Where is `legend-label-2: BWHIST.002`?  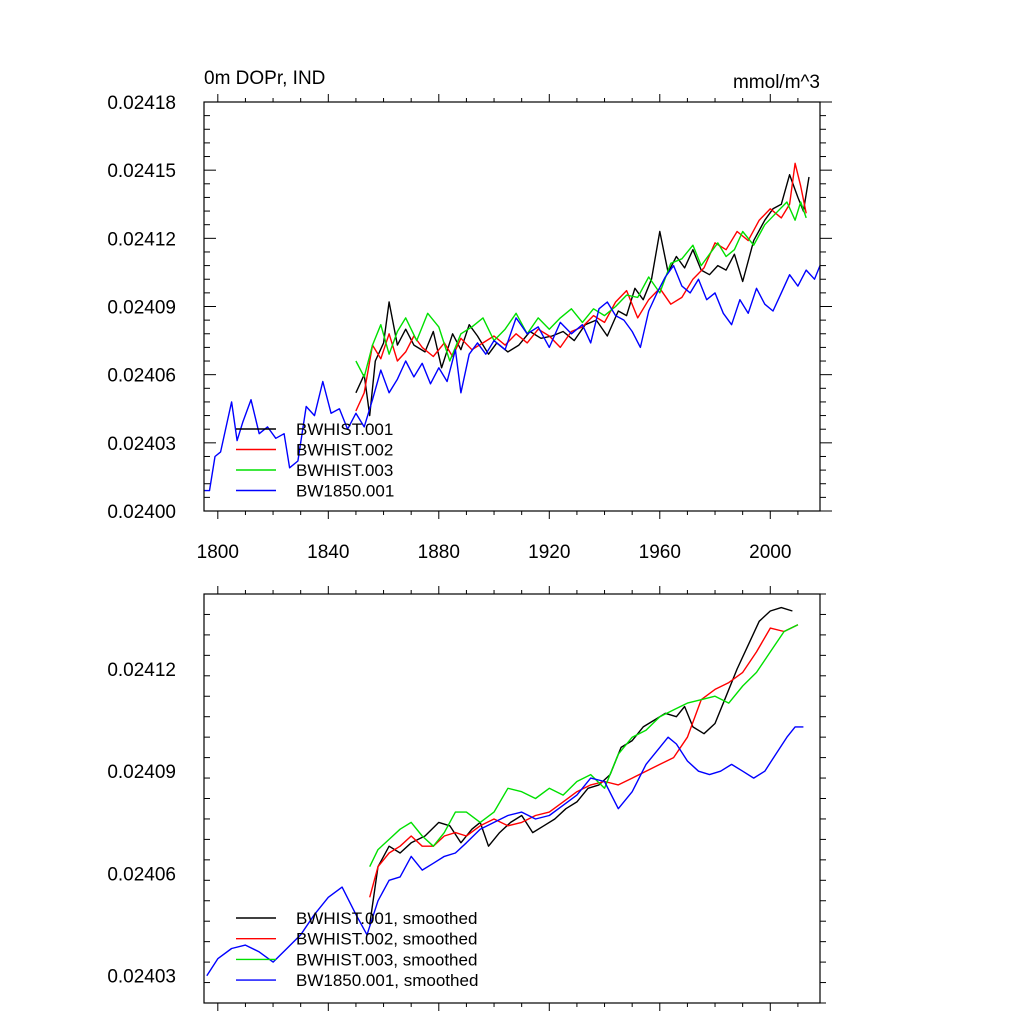 legend-label-2: BWHIST.002 is located at coordinates (344, 450).